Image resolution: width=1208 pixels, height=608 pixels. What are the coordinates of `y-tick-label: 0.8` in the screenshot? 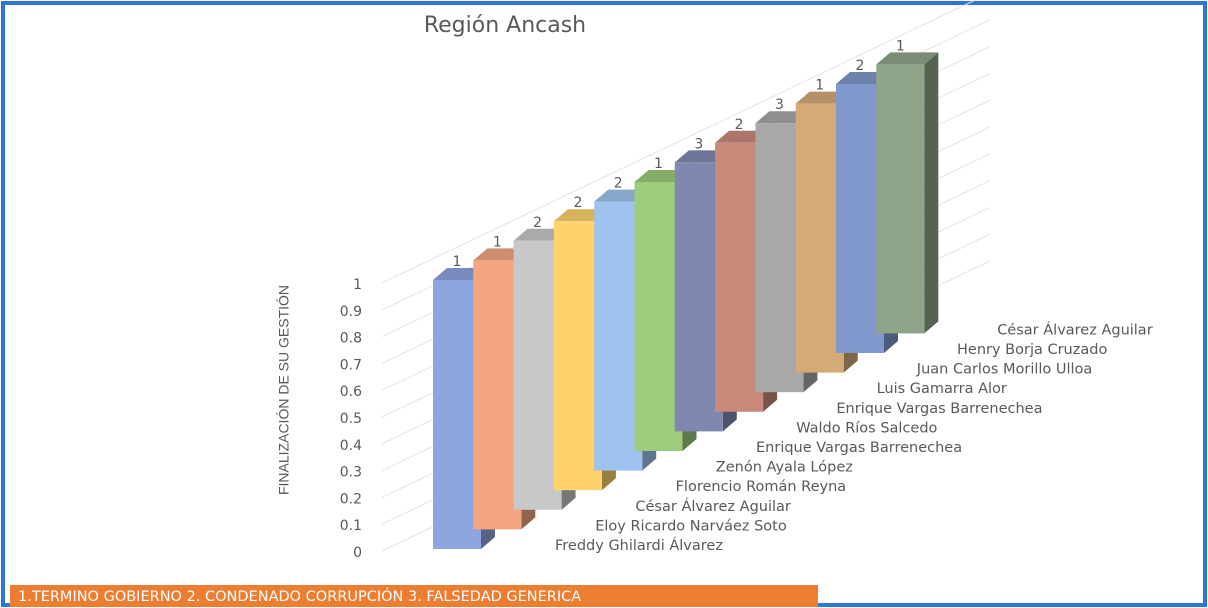 It's located at (351, 339).